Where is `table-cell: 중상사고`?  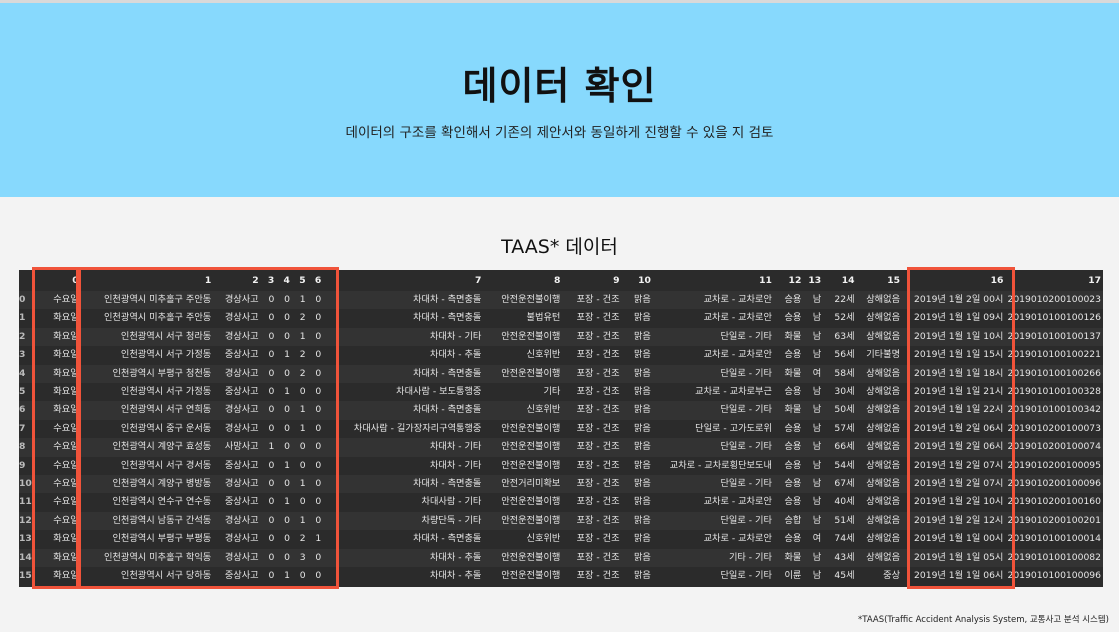
table-cell: 중상사고 is located at coordinates (237, 466).